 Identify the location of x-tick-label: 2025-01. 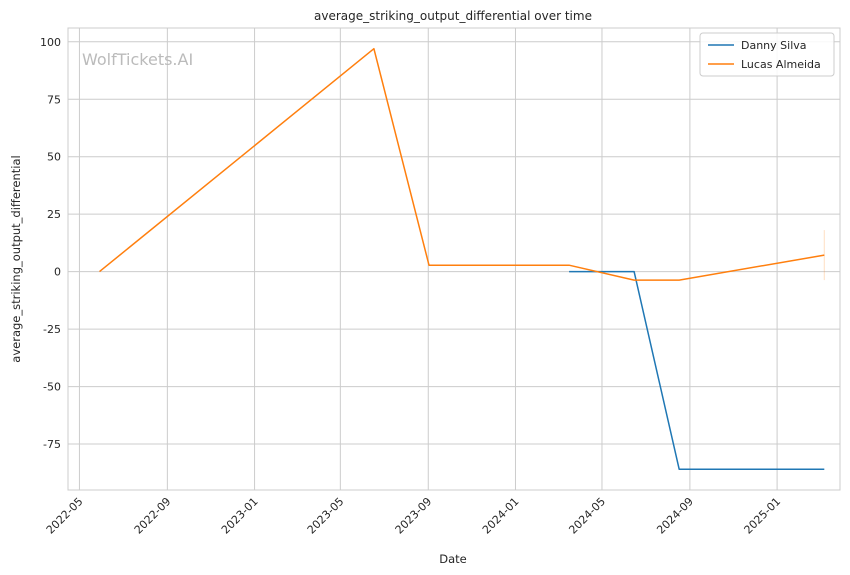
(763, 516).